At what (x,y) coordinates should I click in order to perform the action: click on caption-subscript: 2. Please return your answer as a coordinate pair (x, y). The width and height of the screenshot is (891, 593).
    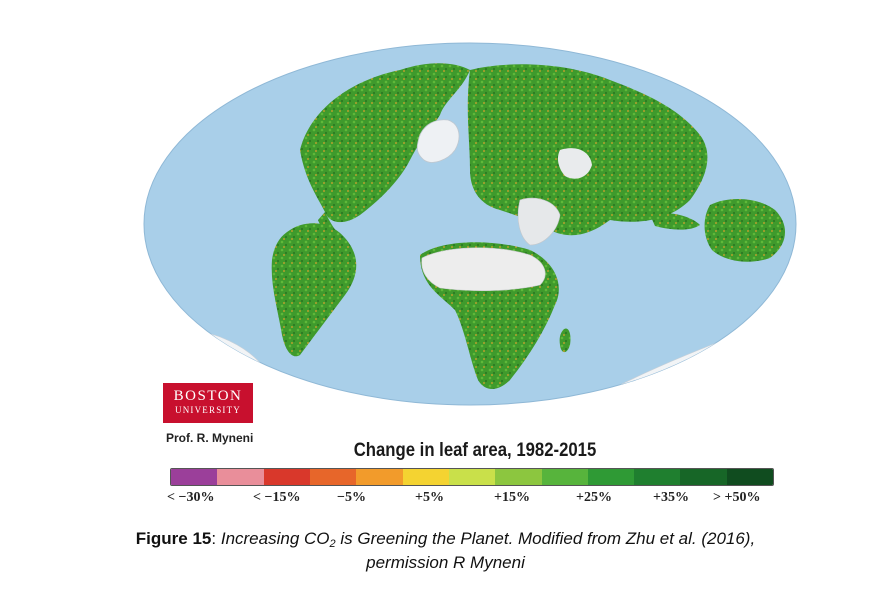
    Looking at the image, I should click on (332, 544).